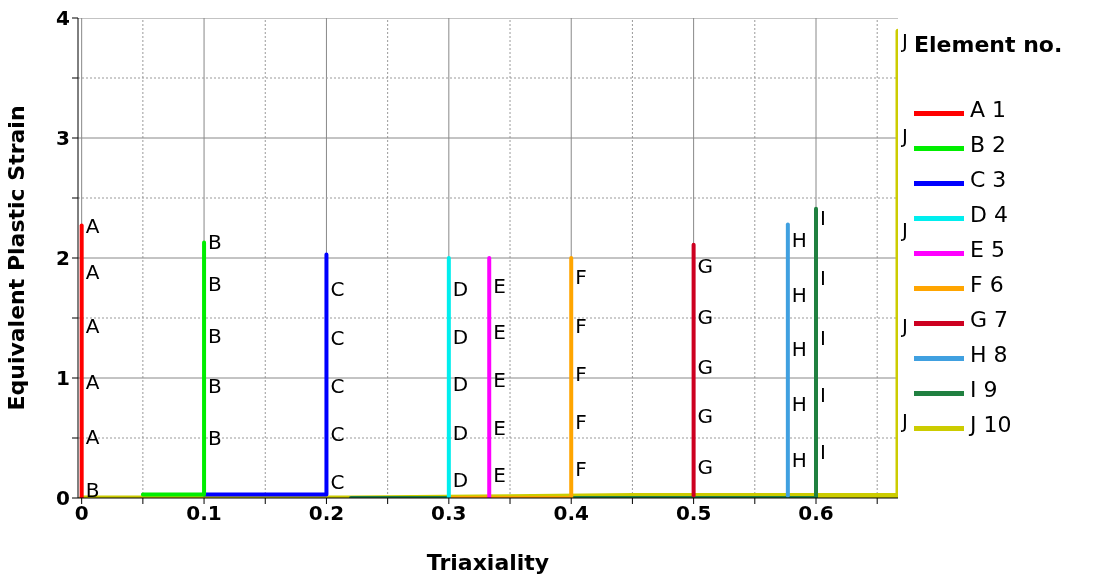  Describe the element at coordinates (991, 424) in the screenshot. I see `legend-label: J 10` at that location.